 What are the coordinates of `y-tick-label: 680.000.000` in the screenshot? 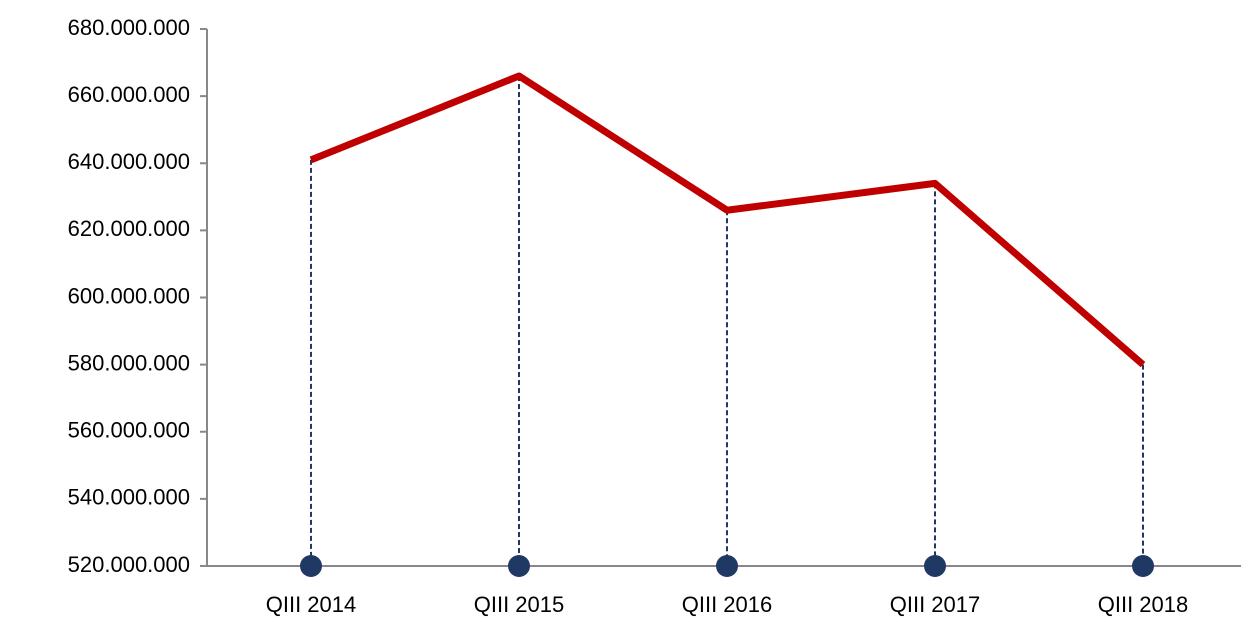 It's located at (129, 27).